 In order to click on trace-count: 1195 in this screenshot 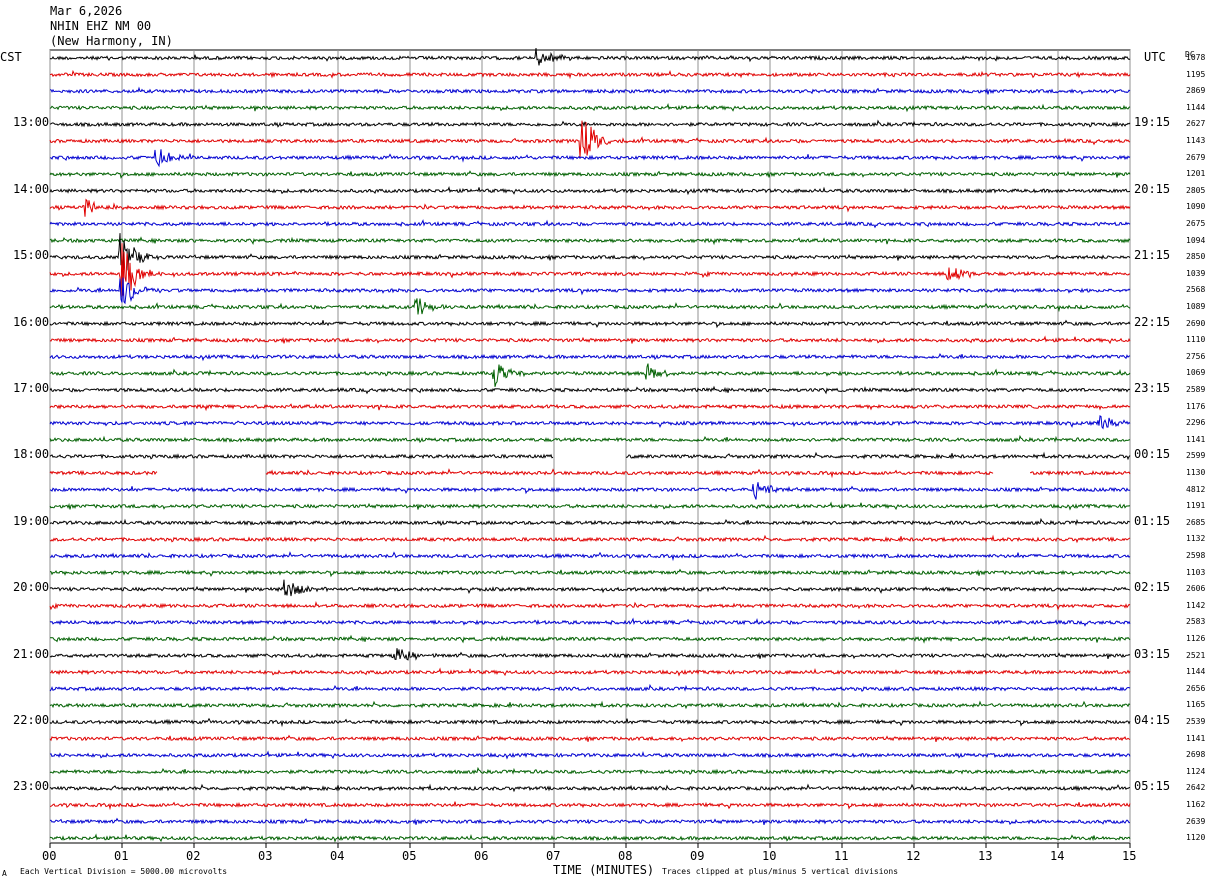, I will do `click(1196, 74)`.